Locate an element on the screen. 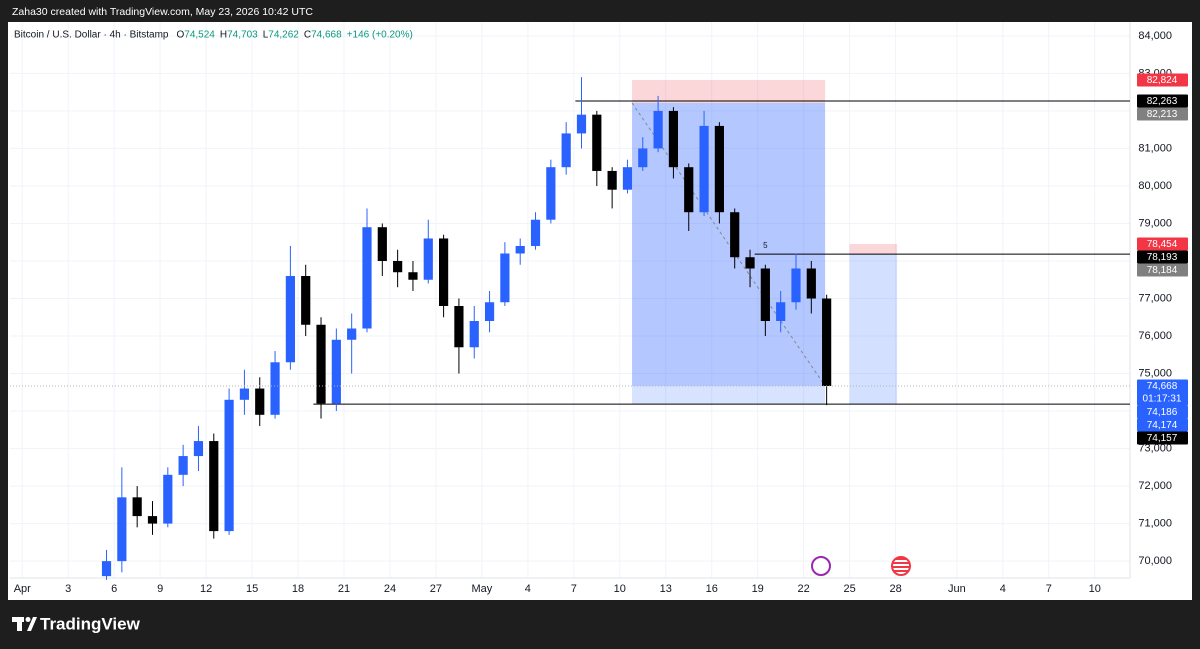 The image size is (1200, 649). x-tick-label: 27 is located at coordinates (436, 589).